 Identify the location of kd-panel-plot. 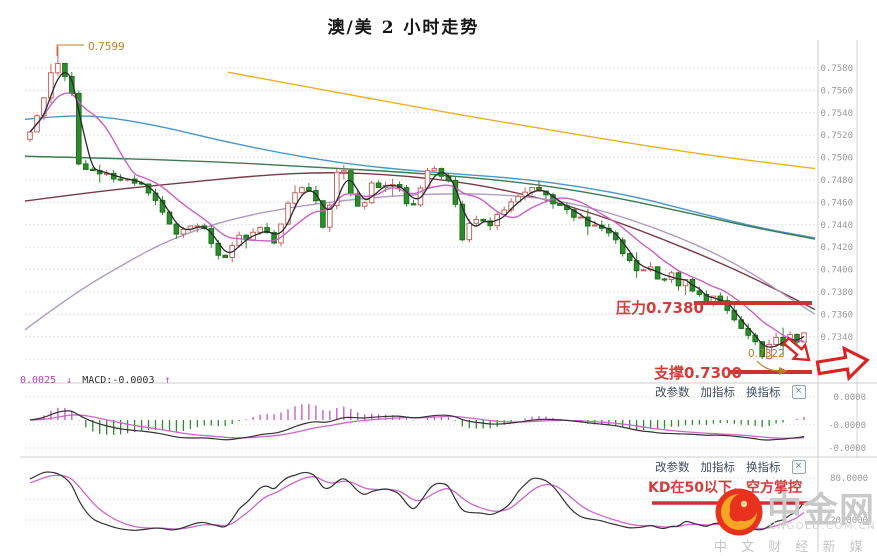
(417, 501).